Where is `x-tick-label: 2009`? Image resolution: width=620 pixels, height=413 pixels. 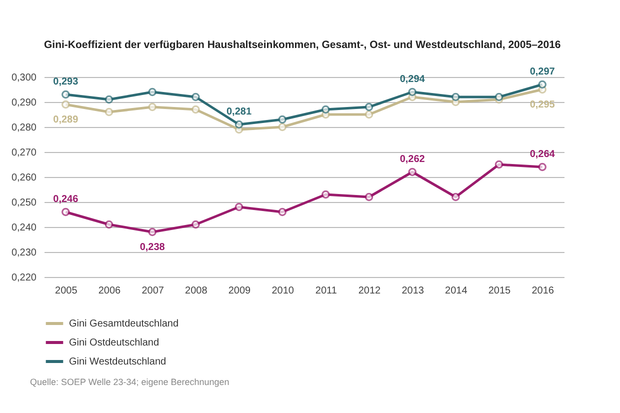
x-tick-label: 2009 is located at coordinates (240, 291).